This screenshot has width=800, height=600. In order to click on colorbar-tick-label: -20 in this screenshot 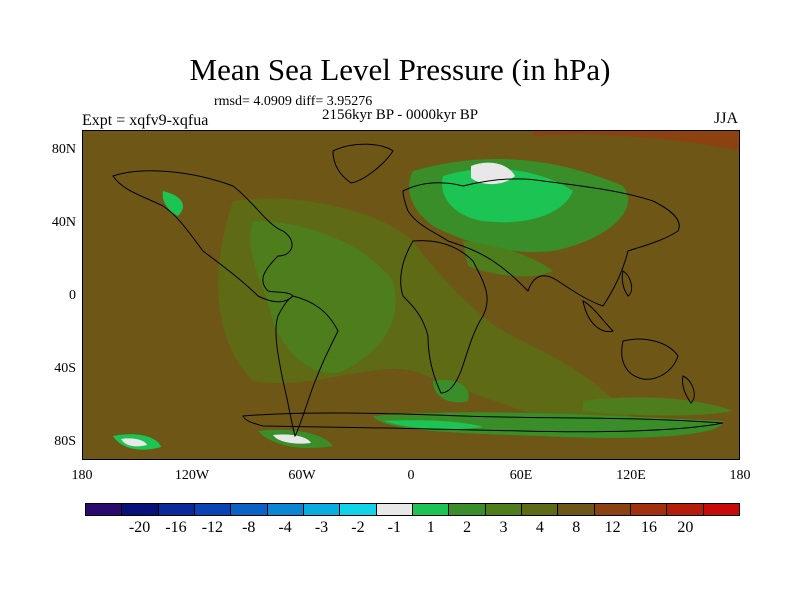, I will do `click(139, 527)`.